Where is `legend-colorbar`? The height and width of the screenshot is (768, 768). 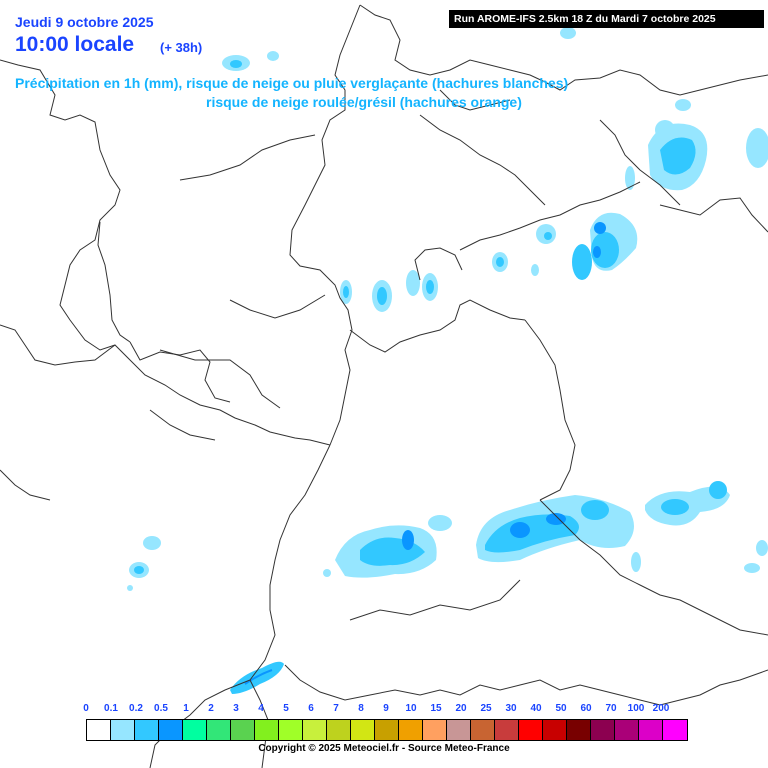 legend-colorbar is located at coordinates (387, 730).